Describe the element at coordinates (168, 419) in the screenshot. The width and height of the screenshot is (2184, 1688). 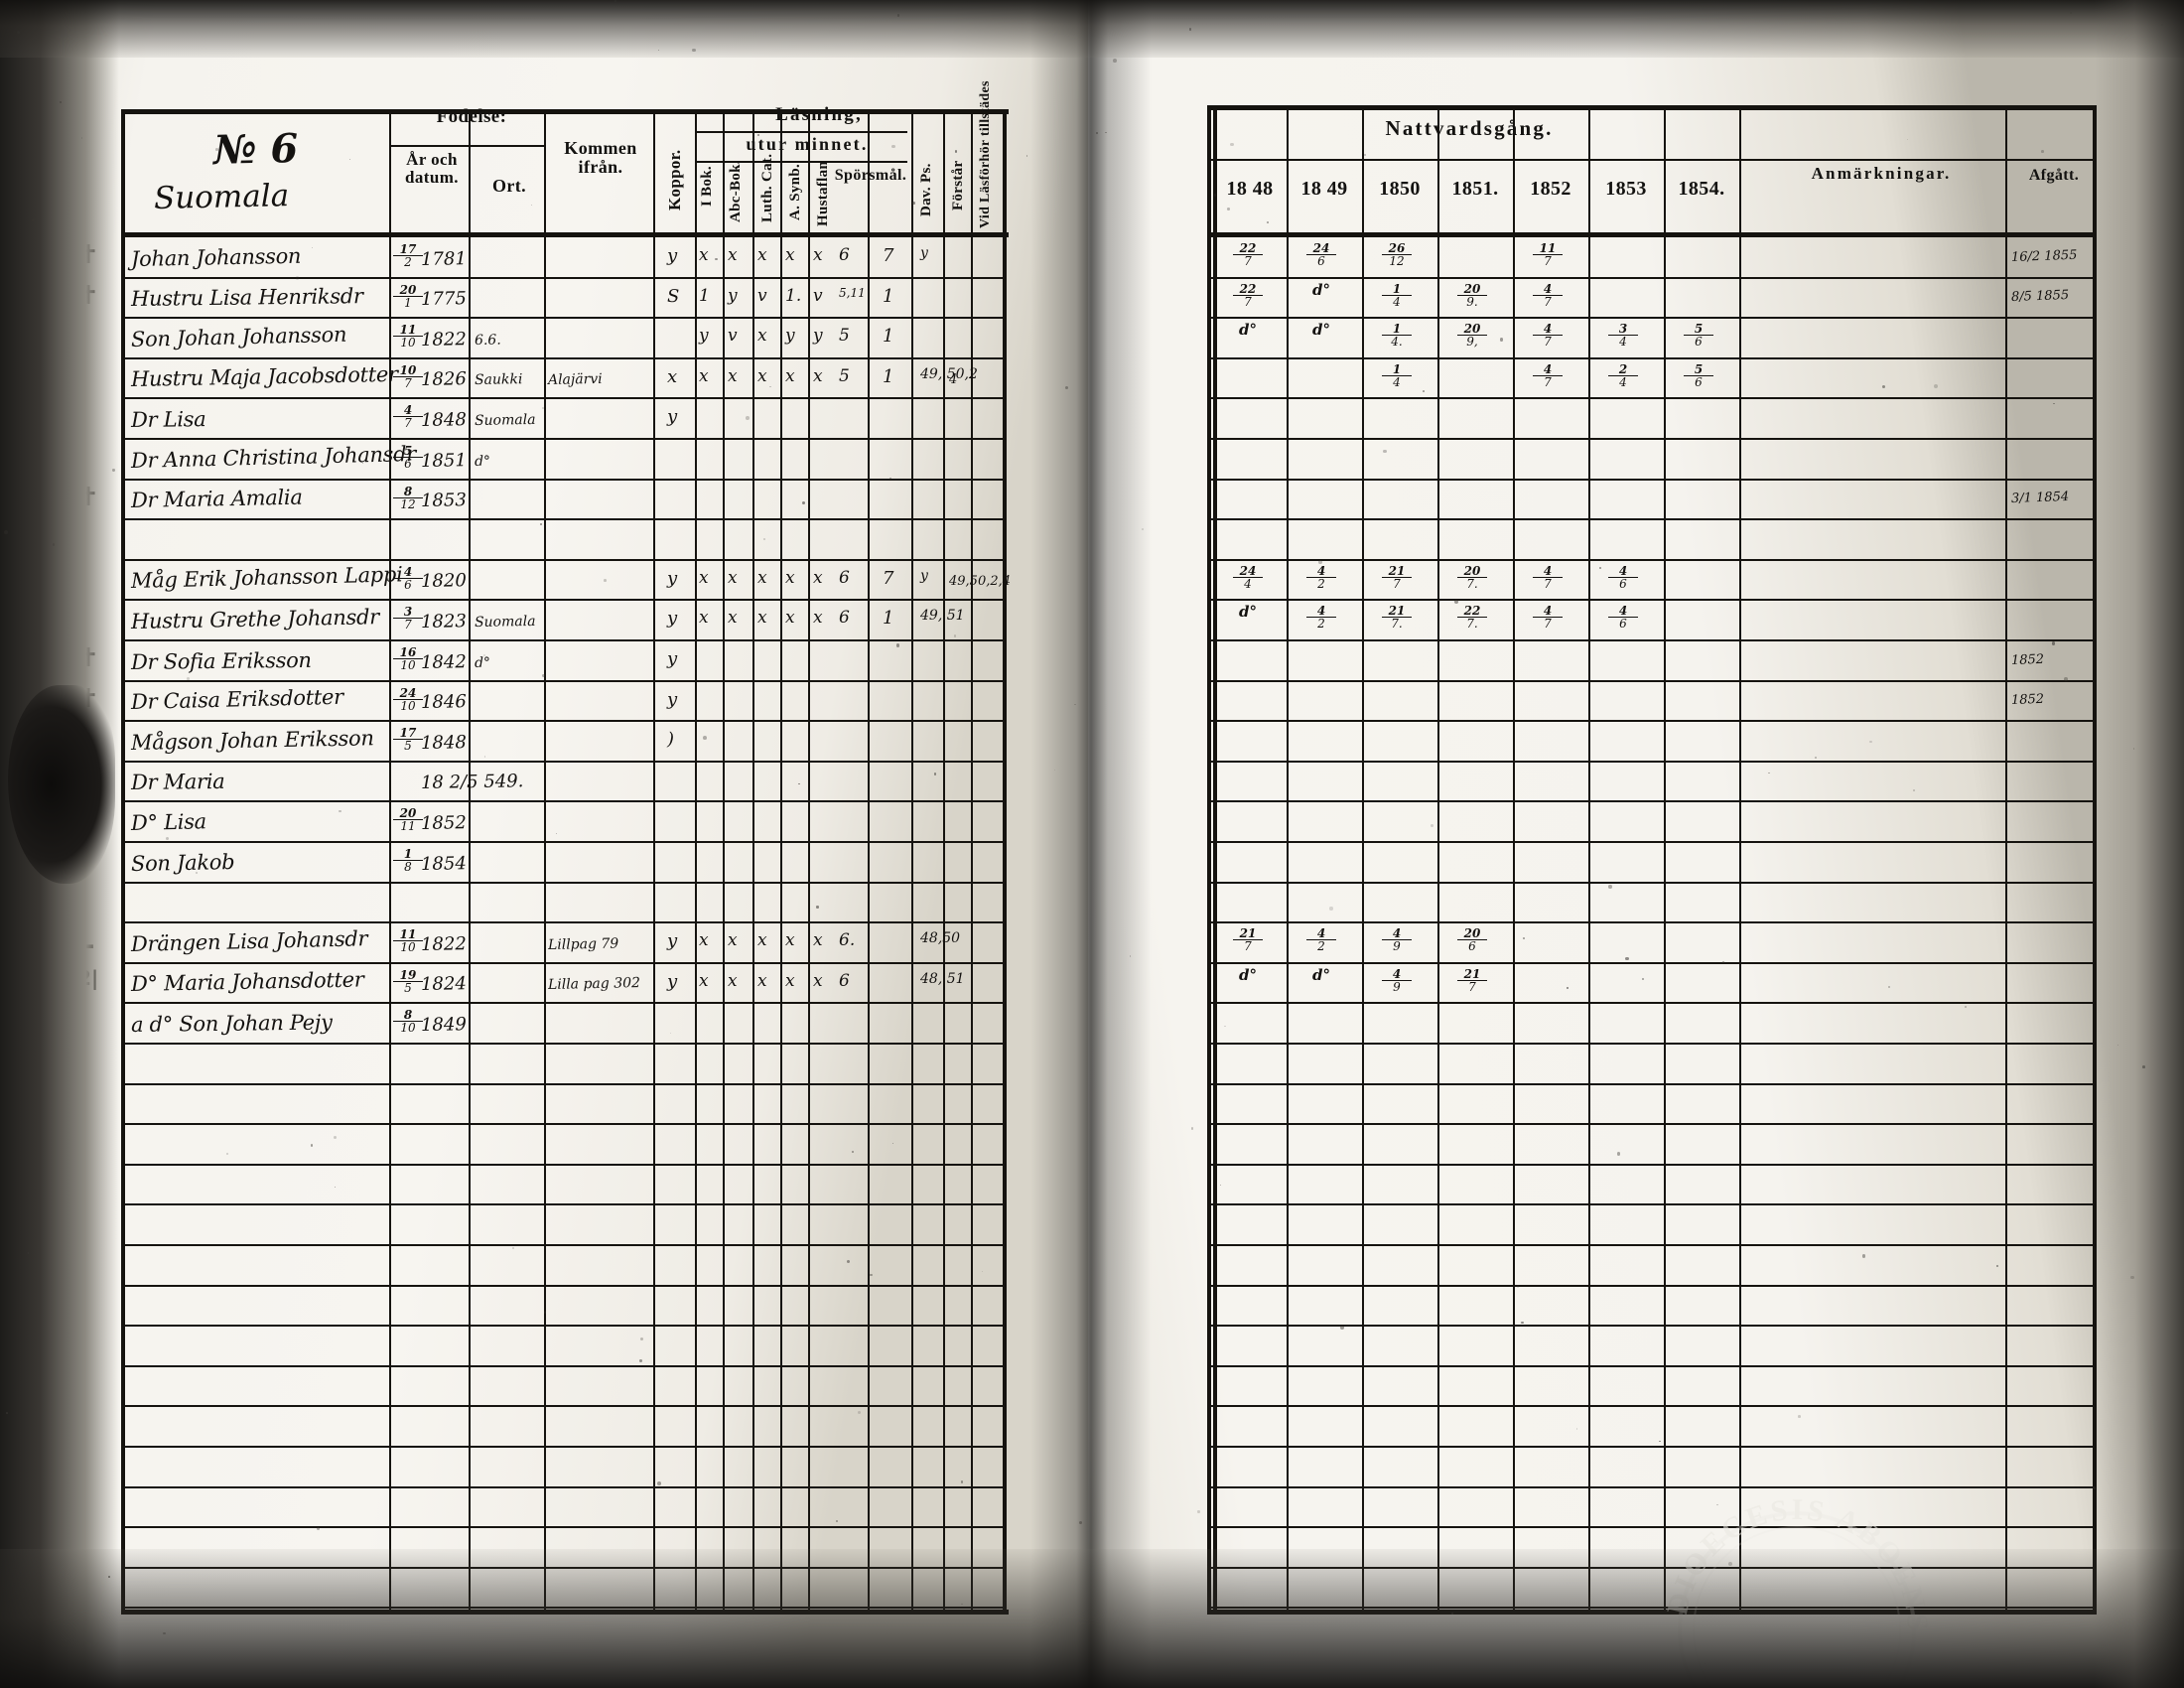
I see `row-name-4: Dr Lisa` at that location.